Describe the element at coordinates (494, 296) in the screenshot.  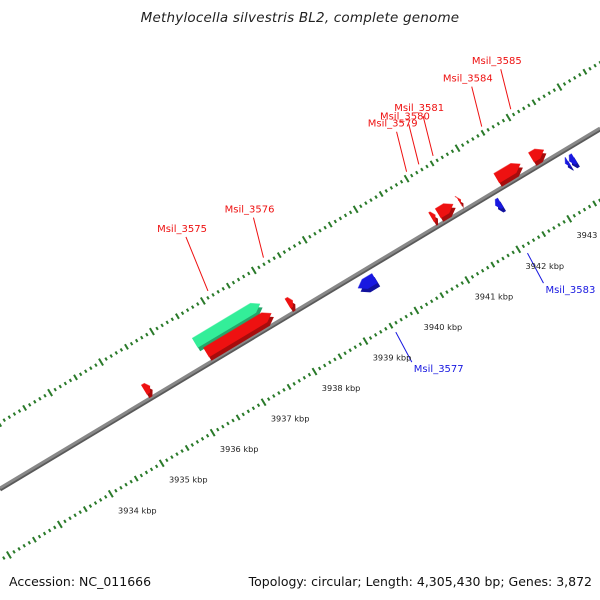
I see `kbp-label: 3941 kbp` at that location.